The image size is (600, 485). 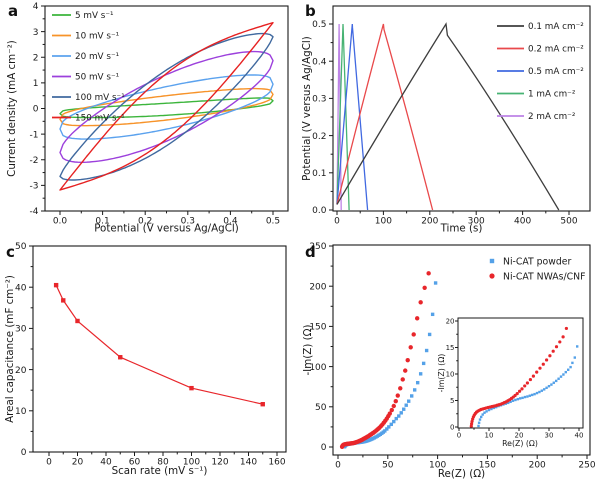 I want to click on capacitance-line, so click(x=159, y=344).